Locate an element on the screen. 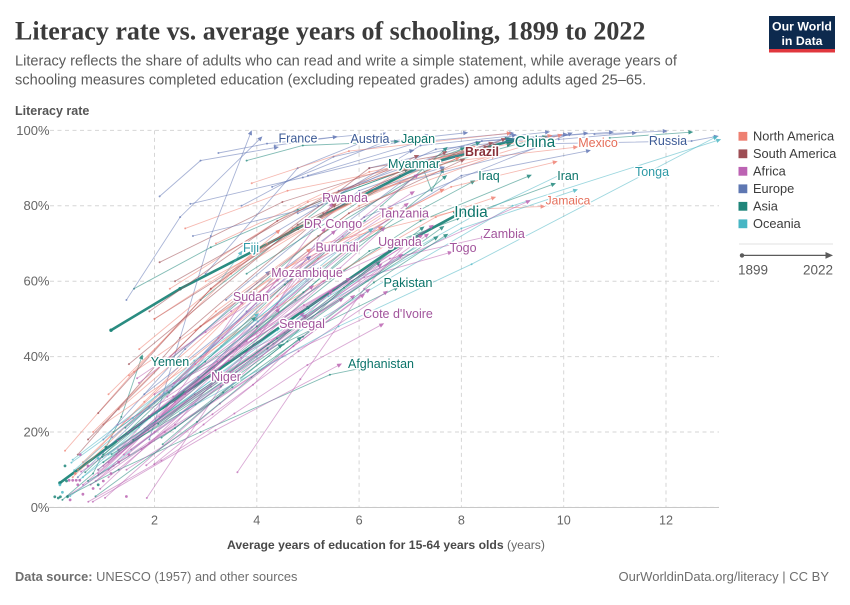 The height and width of the screenshot is (605, 850). svg-text: Senegal is located at coordinates (302, 324).